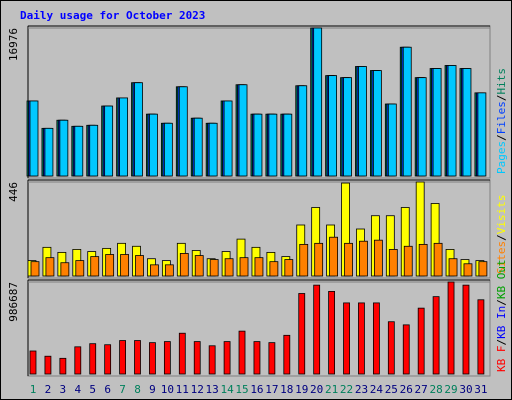 The image size is (512, 400). I want to click on x-tick-label: 11, so click(182, 389).